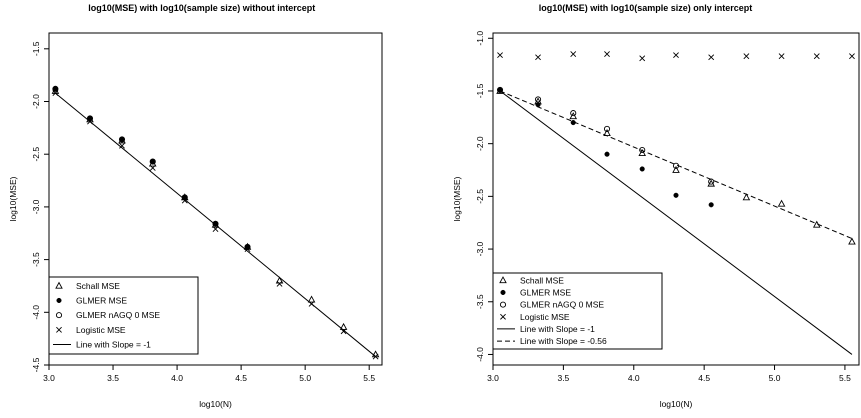  Describe the element at coordinates (503, 292) in the screenshot. I see `legend-dot-symbol` at that location.